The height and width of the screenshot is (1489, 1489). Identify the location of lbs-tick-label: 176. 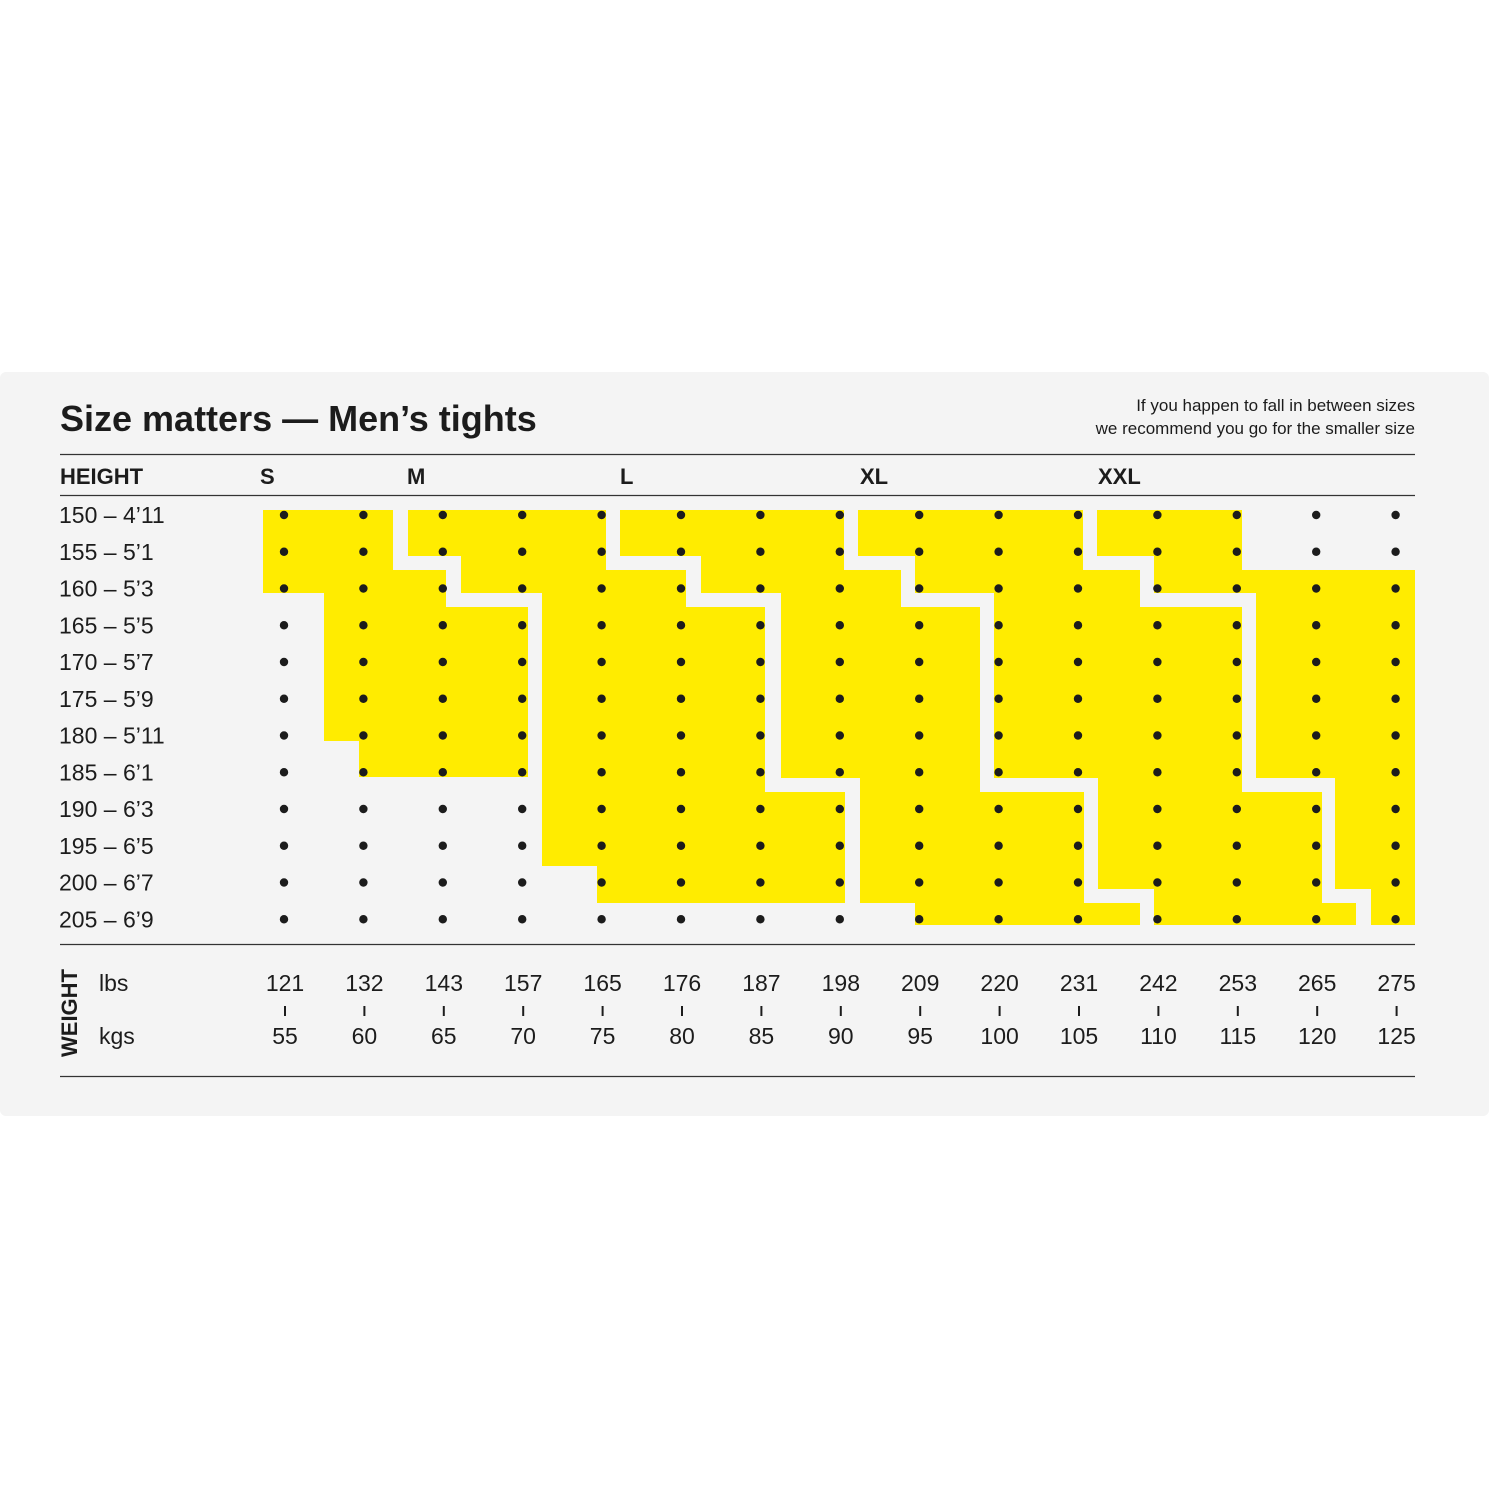
(682, 983).